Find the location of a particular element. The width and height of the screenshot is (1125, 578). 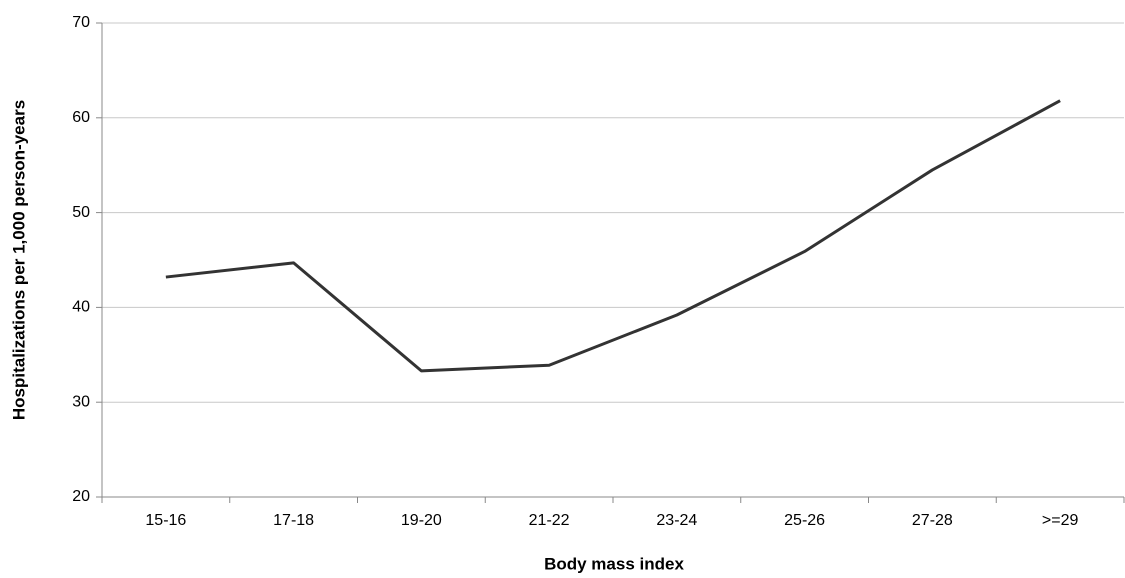

x-tick-label: 15-16 is located at coordinates (165, 520).